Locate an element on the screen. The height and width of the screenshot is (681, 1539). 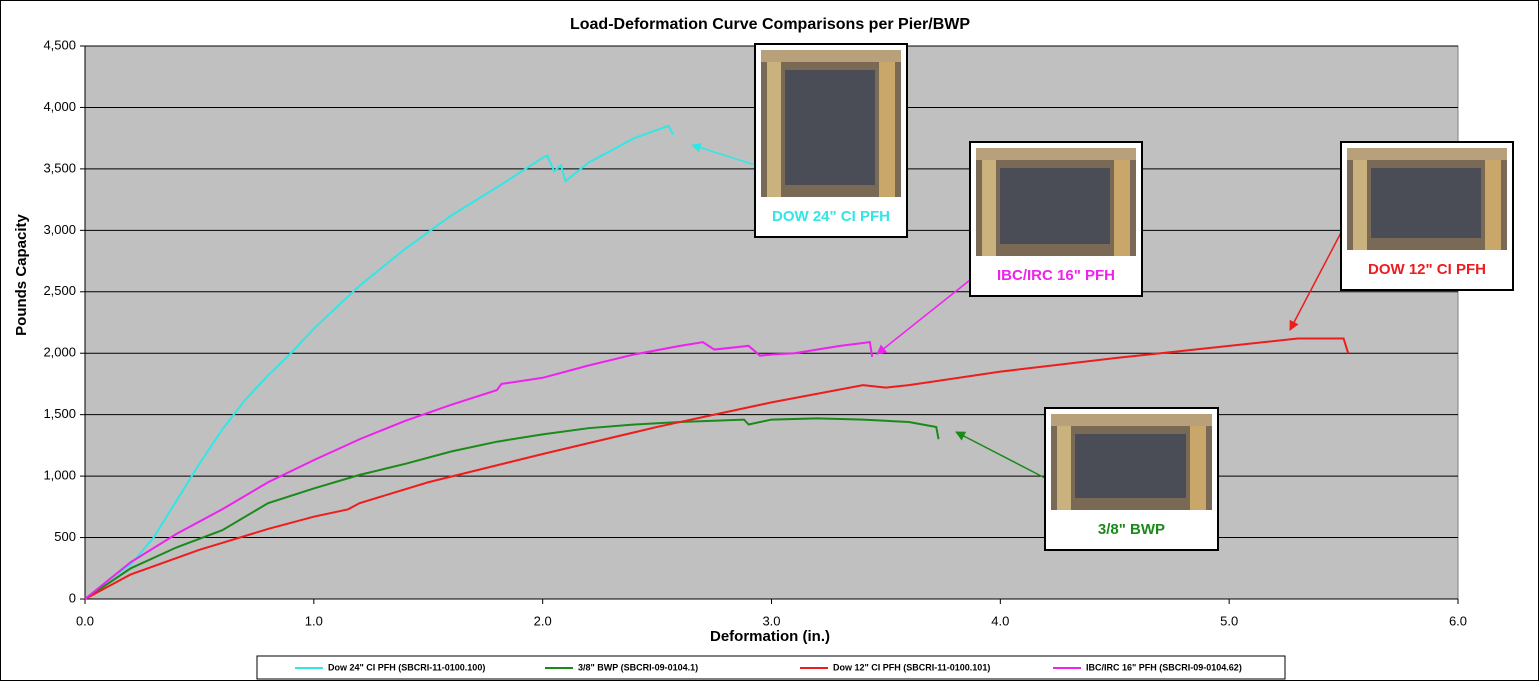
annotation-label: 3/8" BWP is located at coordinates (1131, 529).